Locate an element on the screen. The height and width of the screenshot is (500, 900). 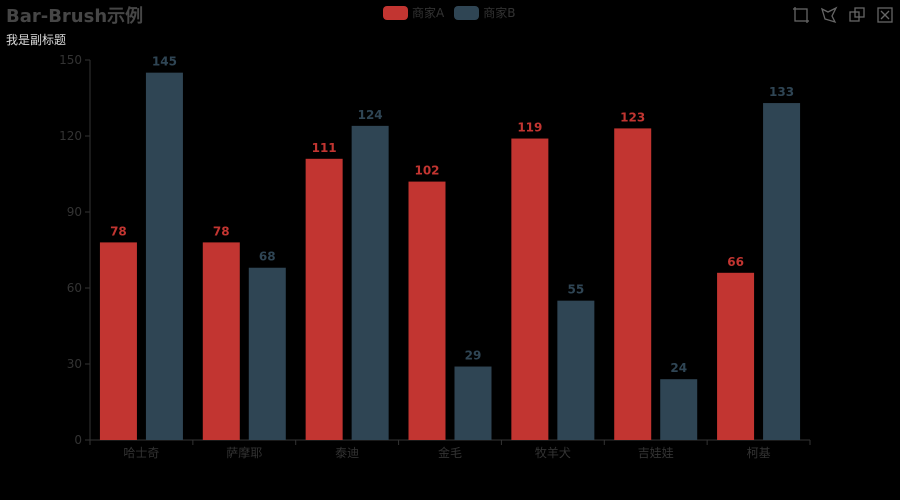
chart-subtitle: 我是副标题 is located at coordinates (36, 40).